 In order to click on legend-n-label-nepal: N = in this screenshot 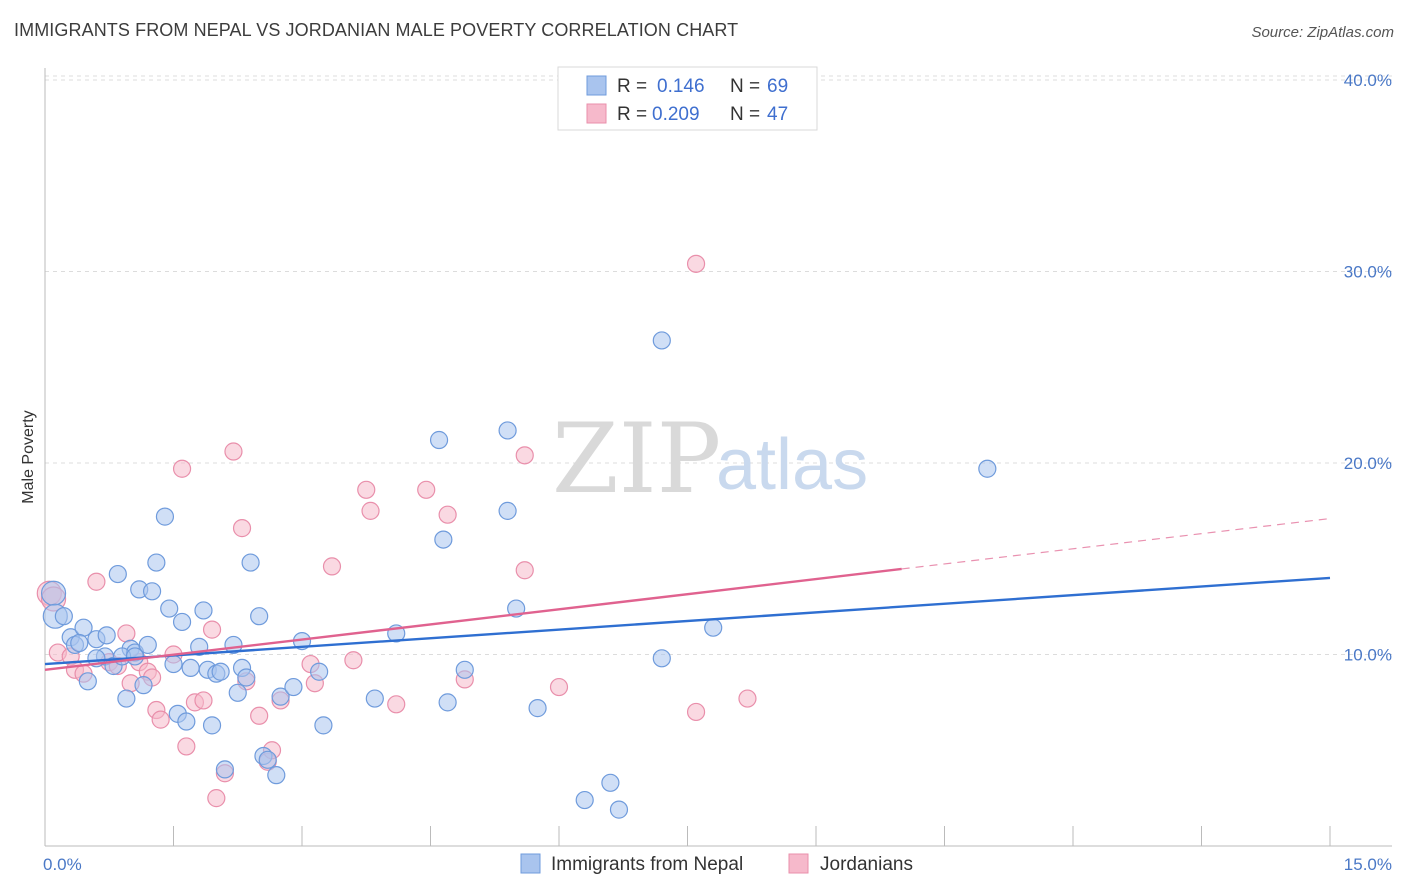, I will do `click(745, 86)`.